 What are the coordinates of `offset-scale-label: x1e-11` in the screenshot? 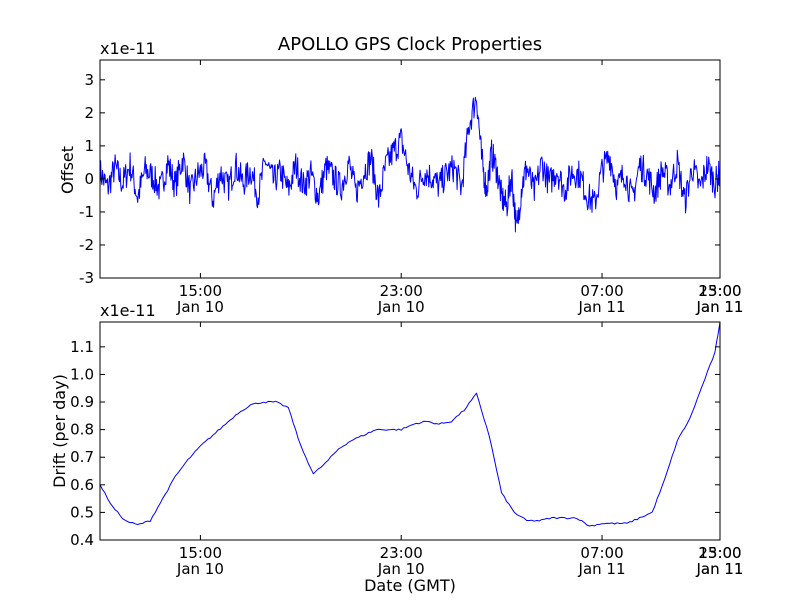 It's located at (128, 48).